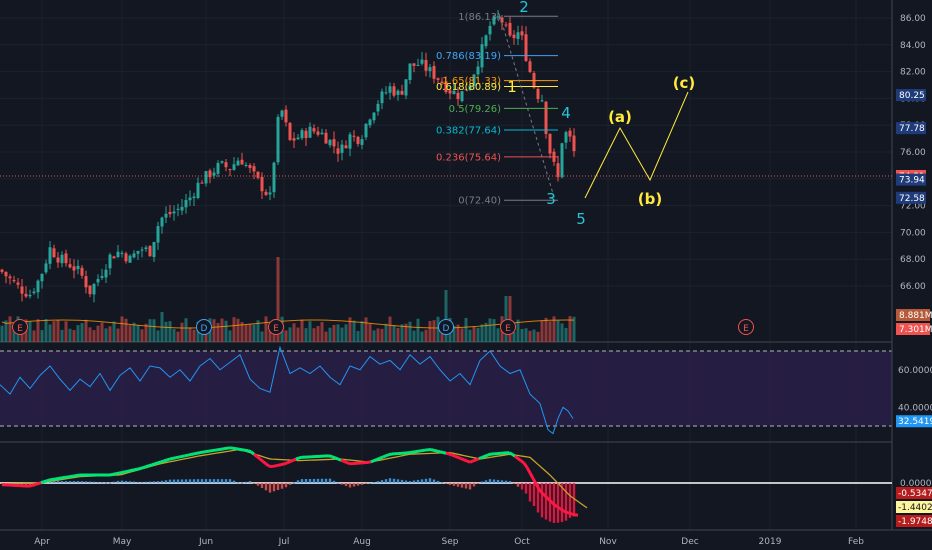 This screenshot has height=550, width=932. What do you see at coordinates (449, 542) in the screenshot?
I see `time-axis: Apr May Jun Jul Aug Sep Oct Nov Dec 2019 Feb` at bounding box center [449, 542].